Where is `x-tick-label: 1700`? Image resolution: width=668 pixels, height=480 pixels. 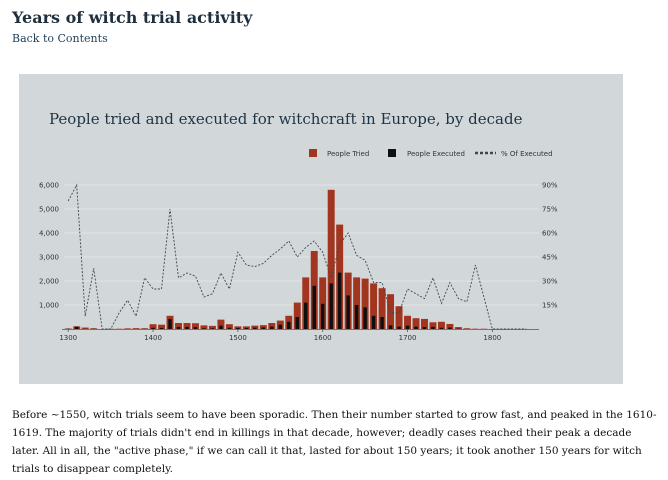
x-tick-label: 1700 is located at coordinates (408, 338).